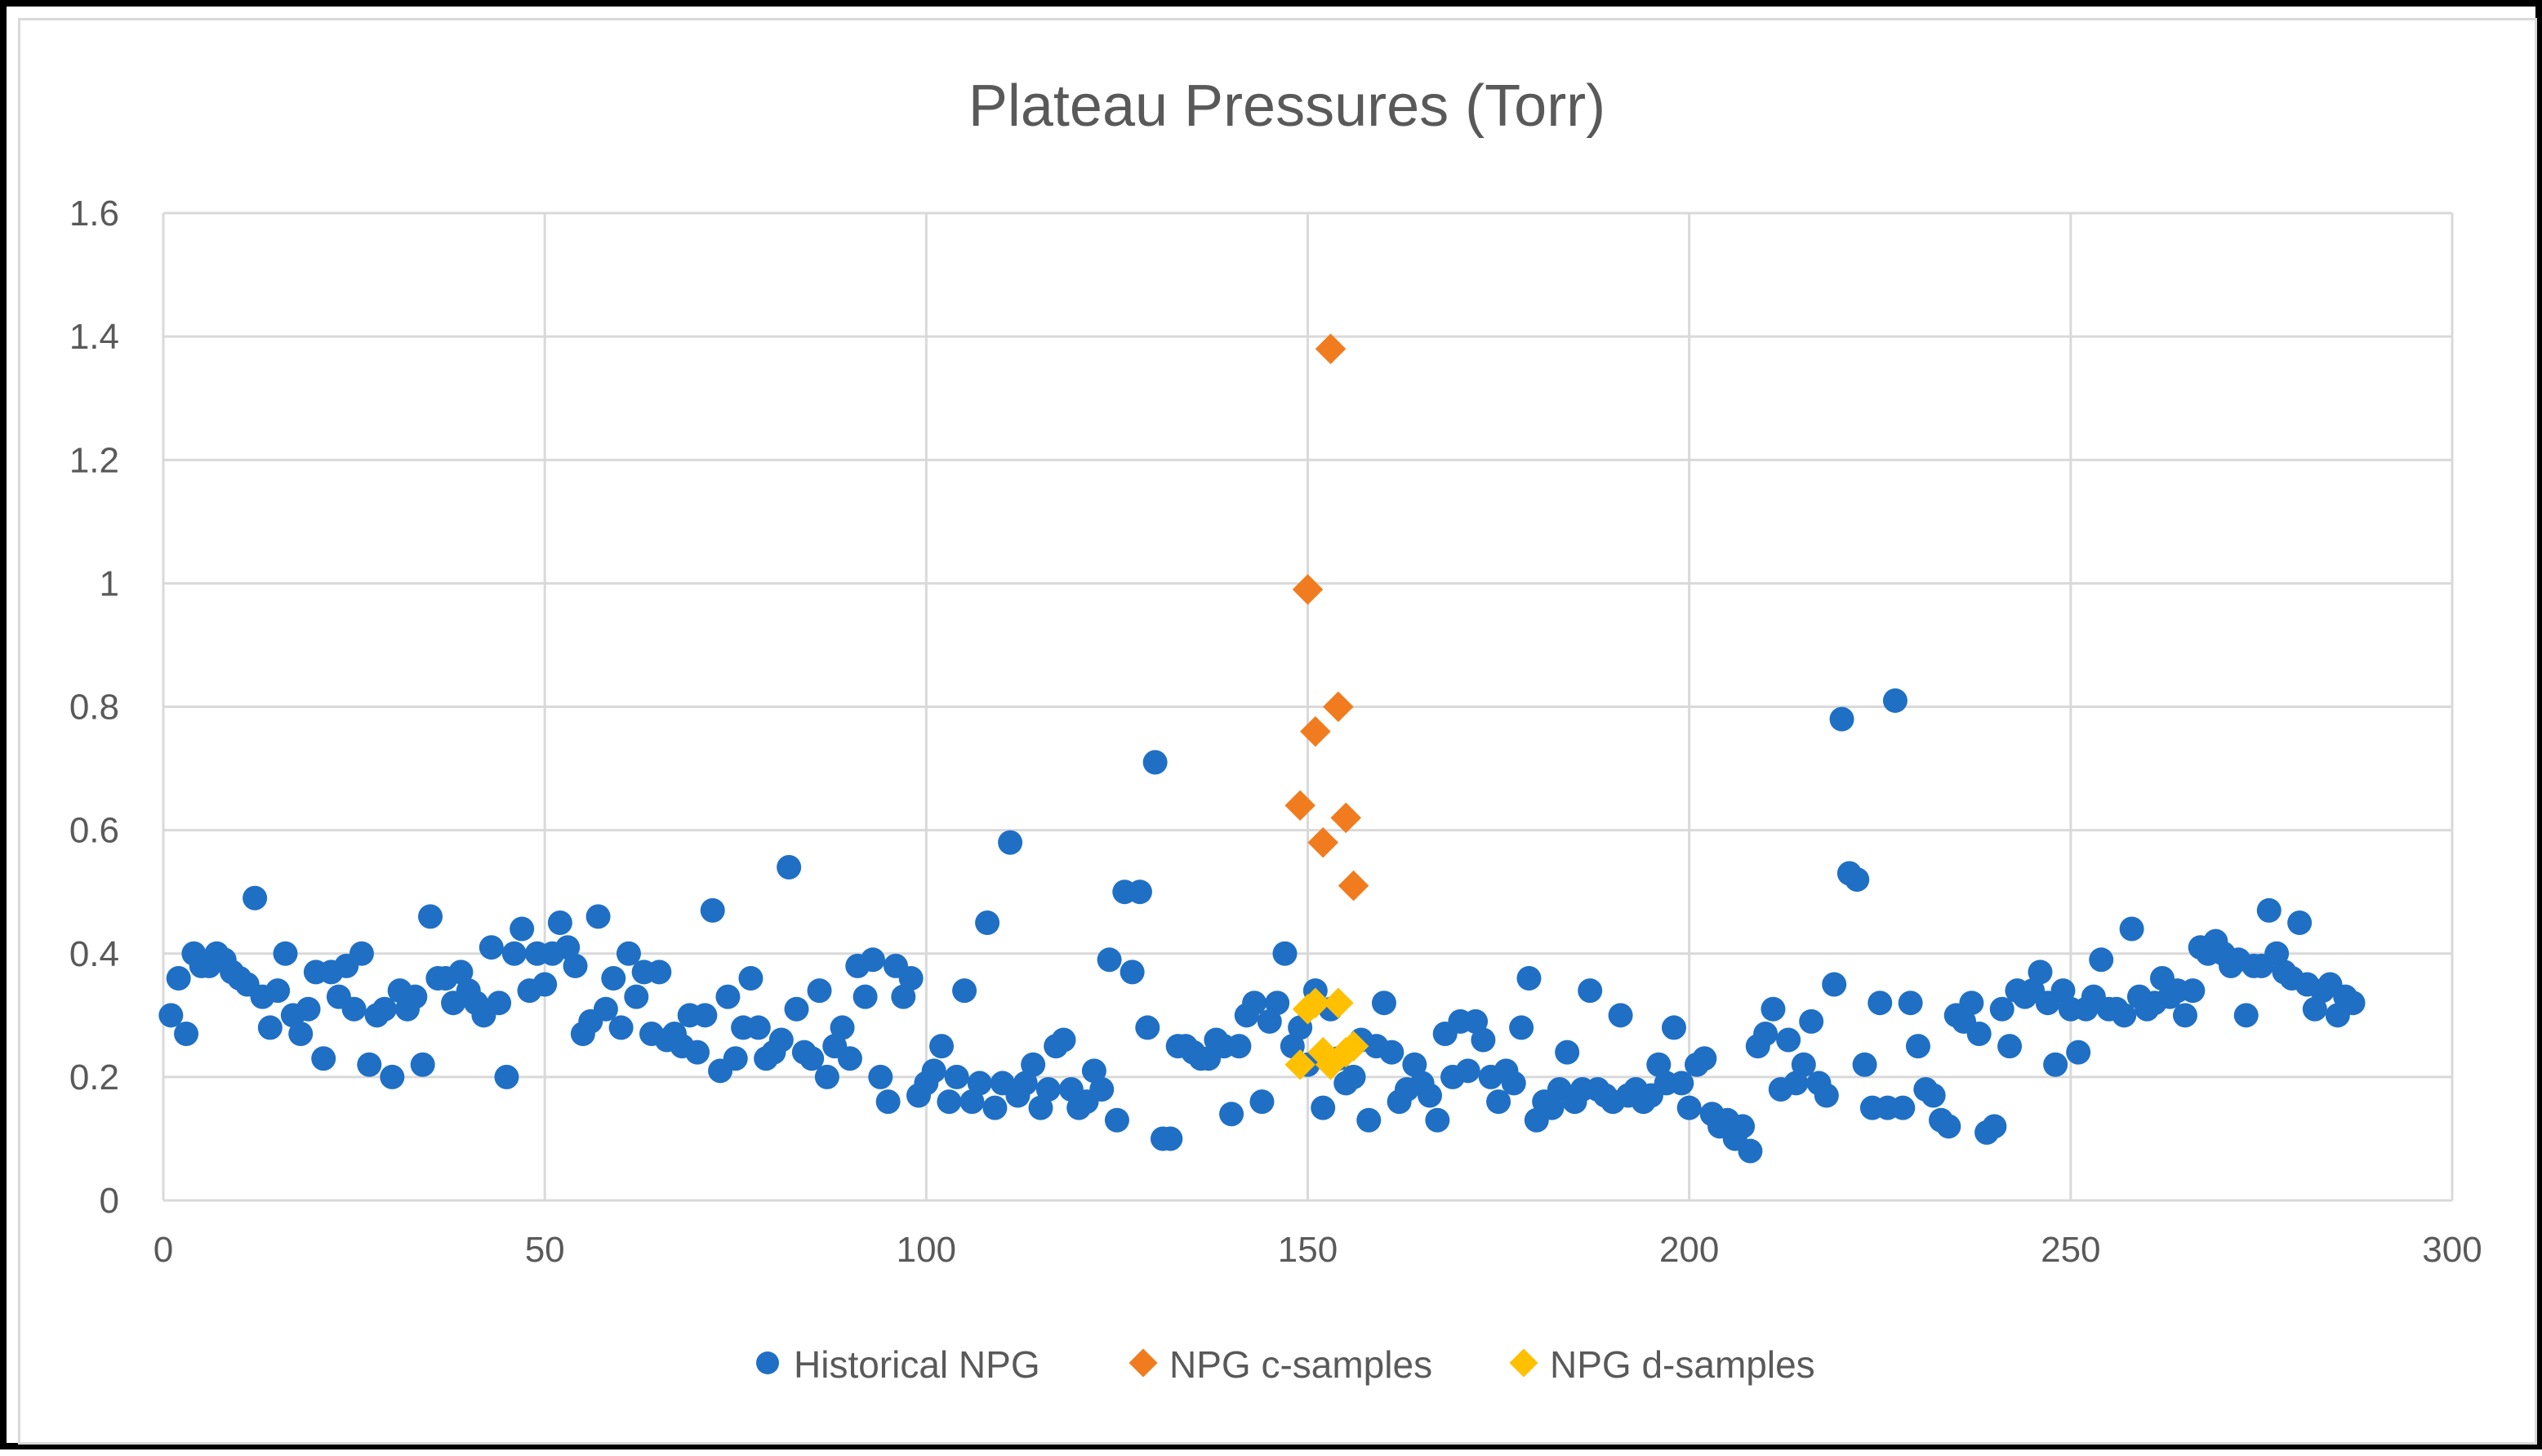 The image size is (2542, 1456). I want to click on y-tick-label: 1.6, so click(94, 214).